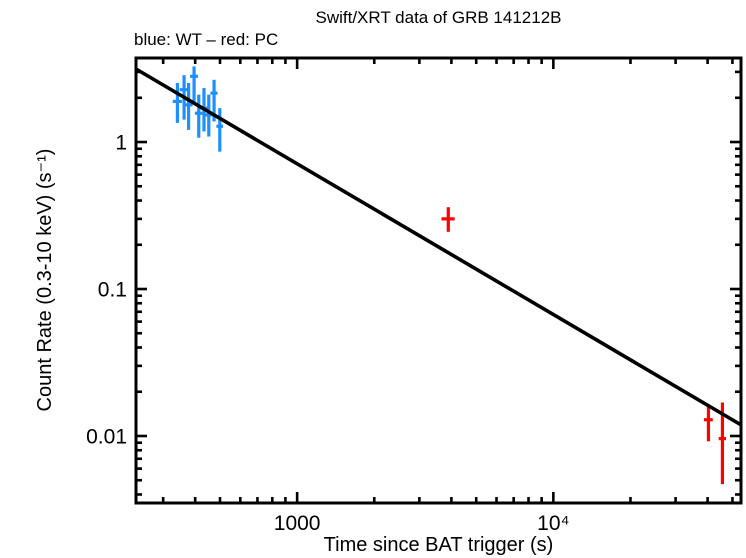 This screenshot has width=746, height=558. What do you see at coordinates (438, 545) in the screenshot?
I see `x-axis-label: Time since BAT trigger (s)` at bounding box center [438, 545].